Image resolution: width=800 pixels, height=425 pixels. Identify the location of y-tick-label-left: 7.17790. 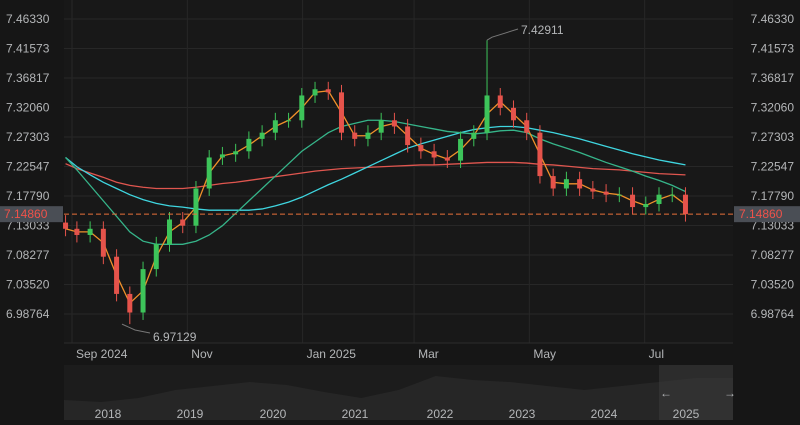
(28, 196).